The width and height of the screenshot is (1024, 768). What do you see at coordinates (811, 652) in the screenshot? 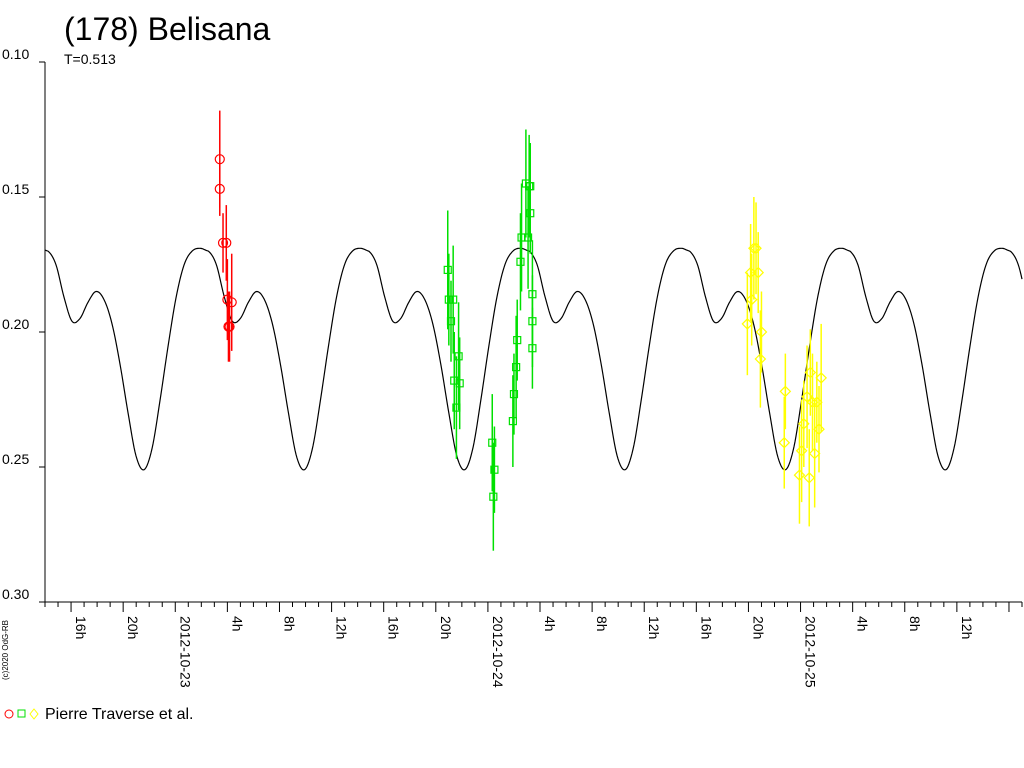
I see `x-date-label: 2012-10-25` at bounding box center [811, 652].